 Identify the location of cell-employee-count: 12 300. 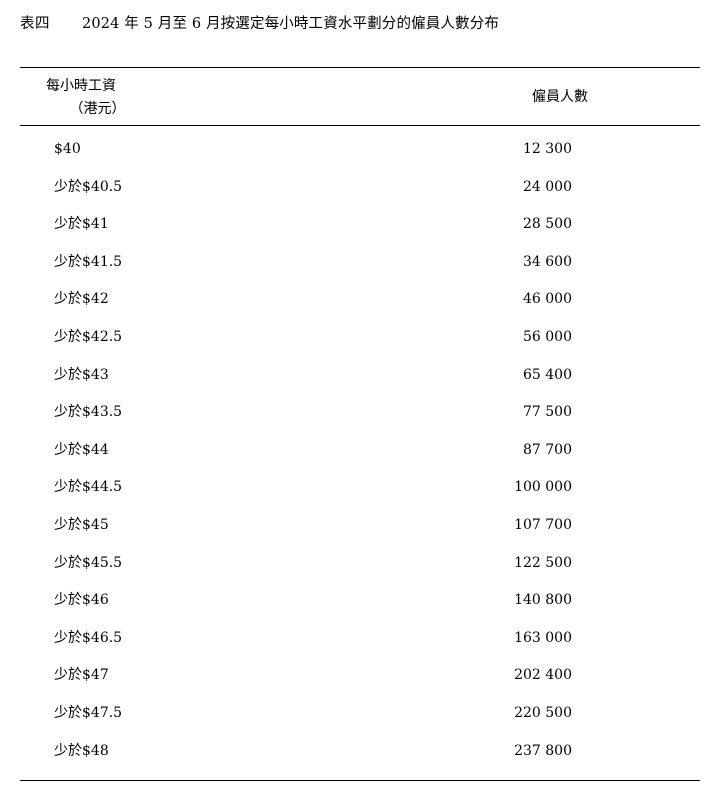
(547, 149).